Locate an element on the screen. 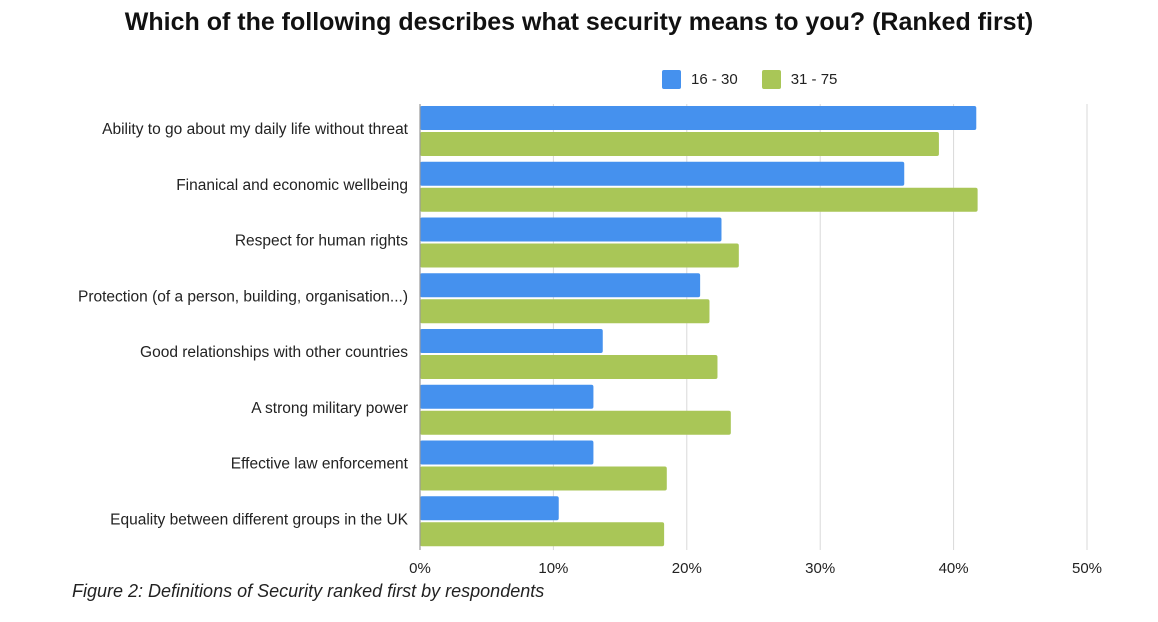 This screenshot has height=622, width=1158. legend-label-series-1: 16 - 30 is located at coordinates (714, 79).